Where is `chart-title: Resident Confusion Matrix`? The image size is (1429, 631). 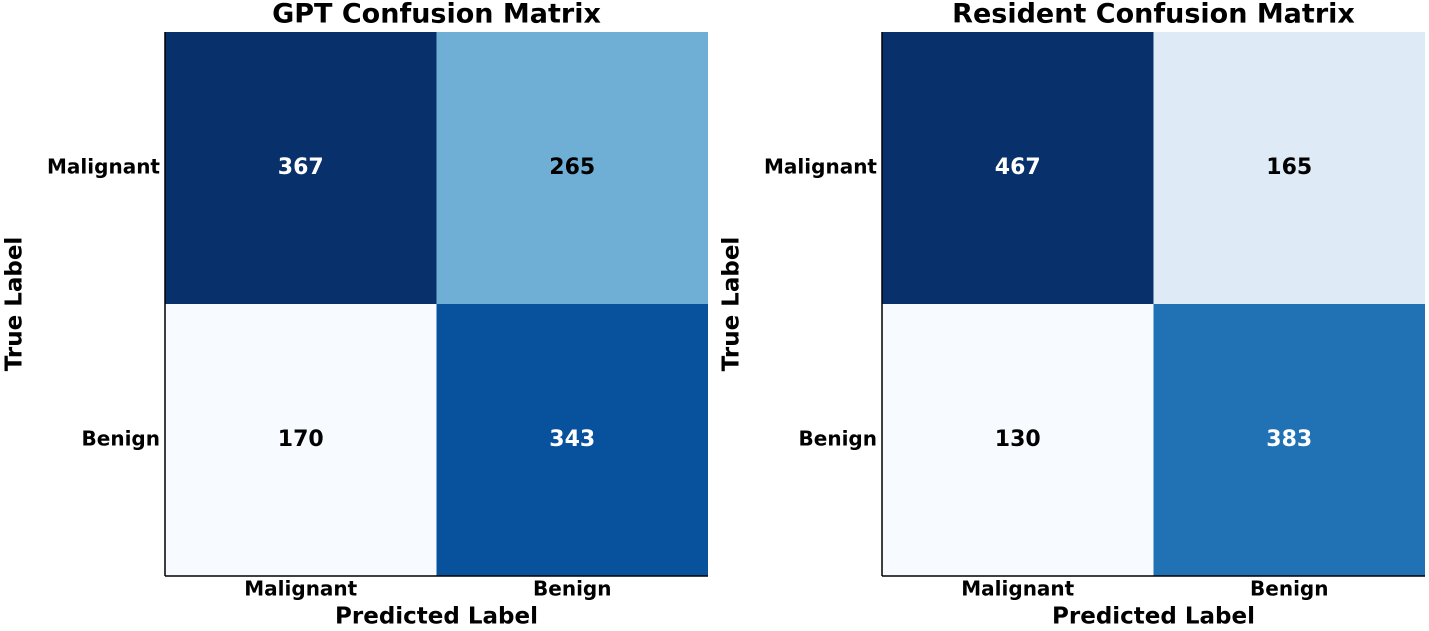
chart-title: Resident Confusion Matrix is located at coordinates (1153, 15).